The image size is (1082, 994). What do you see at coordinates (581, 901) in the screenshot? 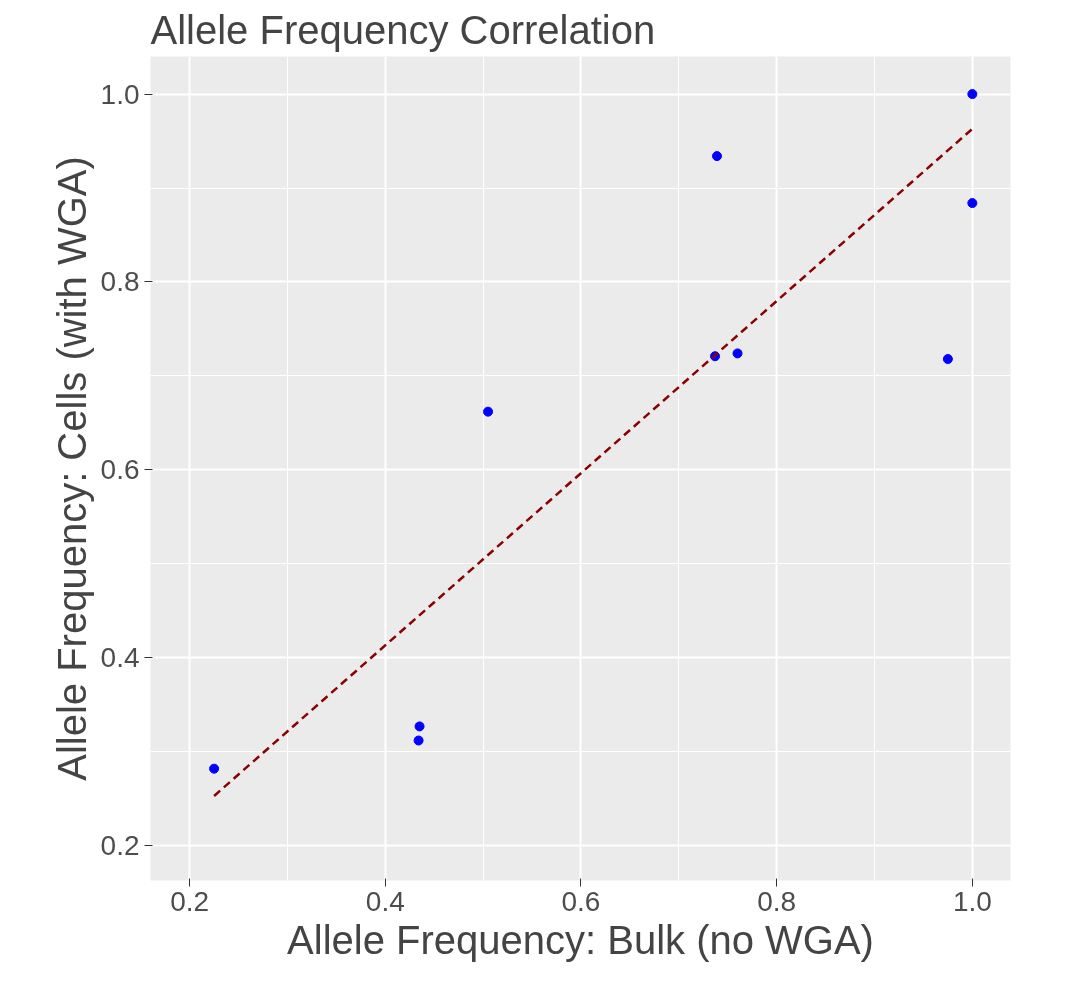
I see `x-tick-label: 0.6` at bounding box center [581, 901].